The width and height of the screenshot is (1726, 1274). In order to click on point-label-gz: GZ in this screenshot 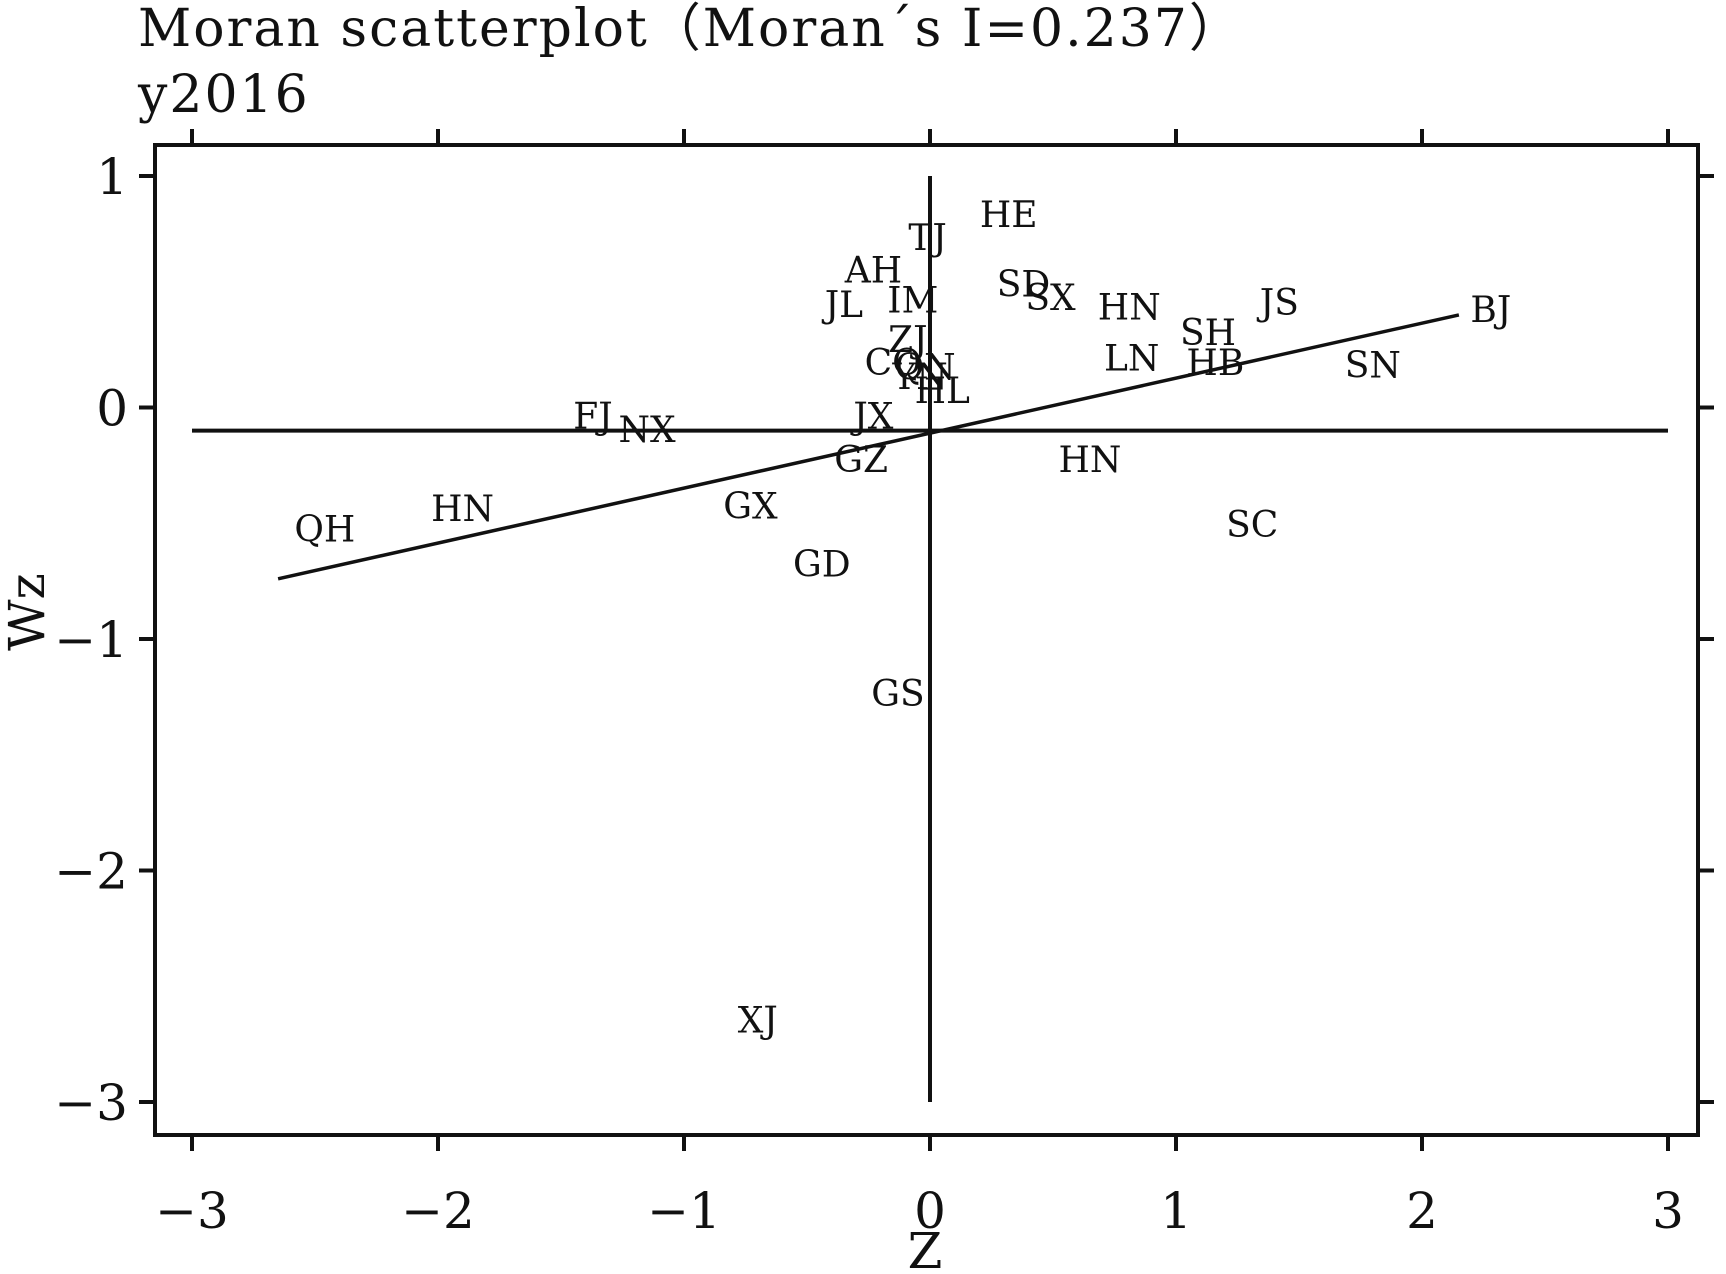, I will do `click(861, 460)`.